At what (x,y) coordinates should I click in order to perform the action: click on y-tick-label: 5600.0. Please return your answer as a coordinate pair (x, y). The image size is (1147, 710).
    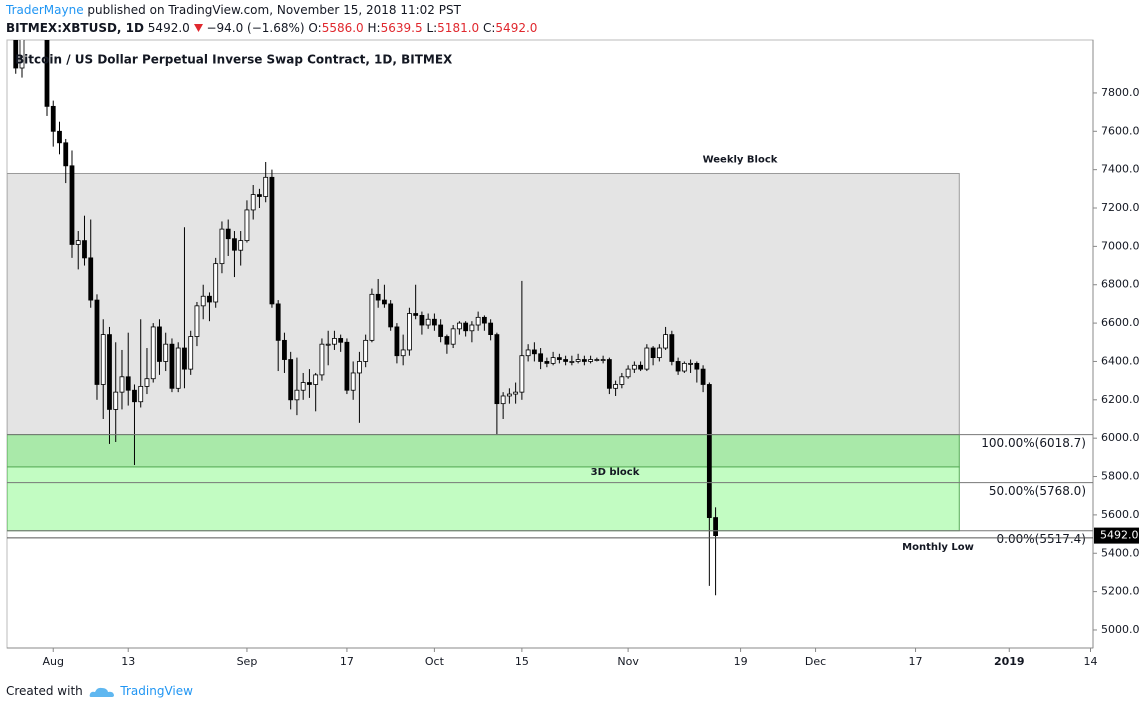
    Looking at the image, I should click on (1120, 514).